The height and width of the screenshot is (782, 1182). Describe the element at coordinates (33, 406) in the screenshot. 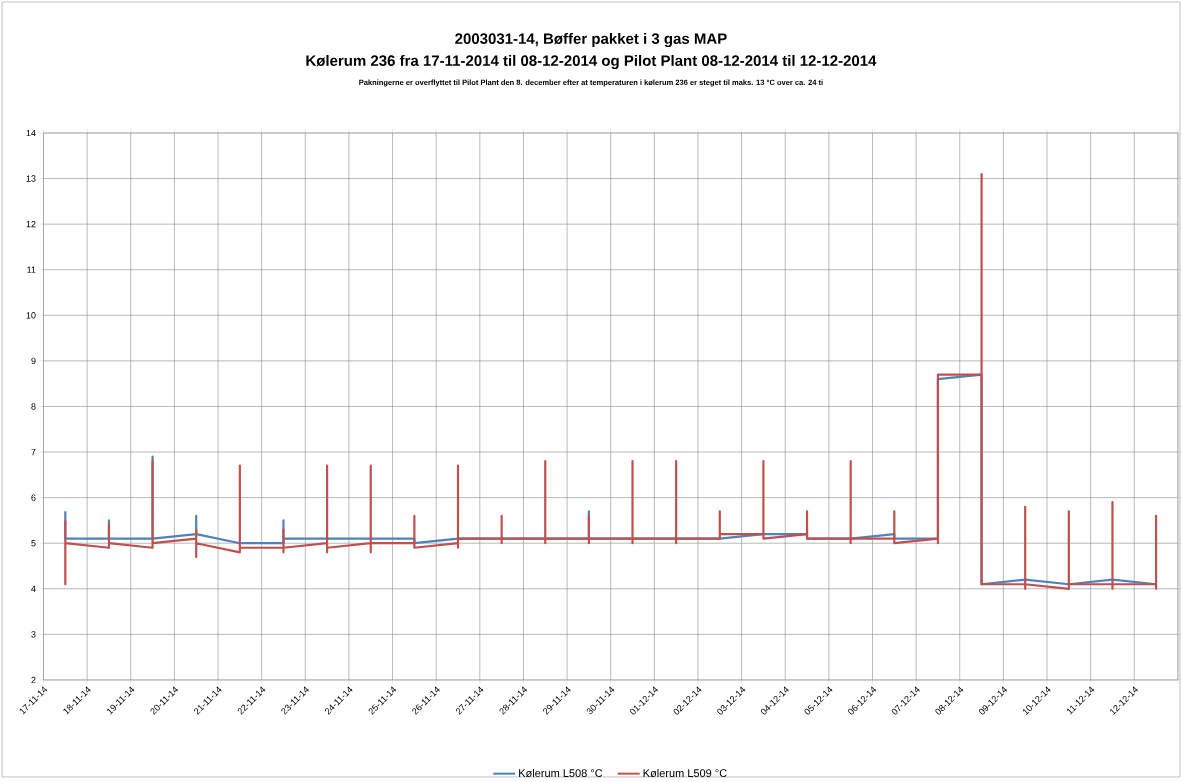

I see `y-tick-label: 8` at that location.